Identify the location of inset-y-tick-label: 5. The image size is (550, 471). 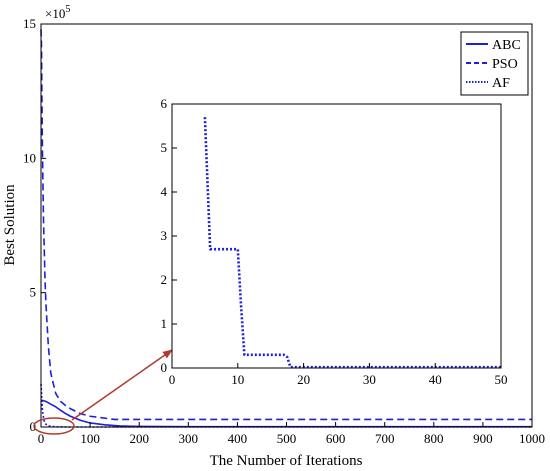
(164, 147).